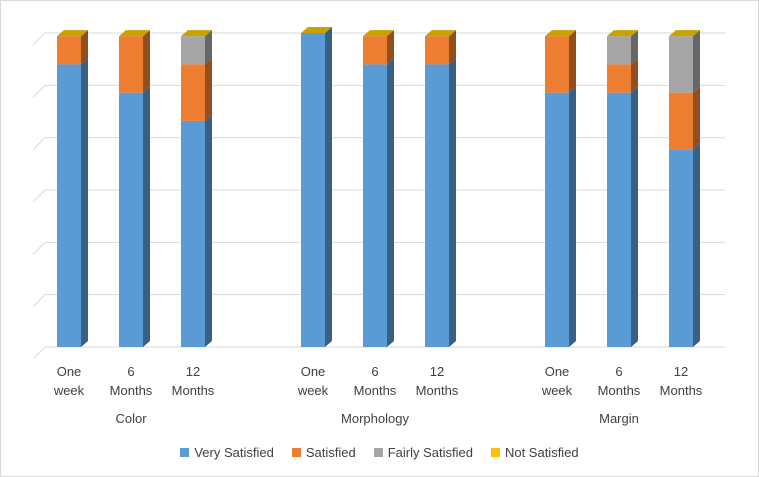 The height and width of the screenshot is (477, 759). I want to click on group-label: Morphology, so click(375, 418).